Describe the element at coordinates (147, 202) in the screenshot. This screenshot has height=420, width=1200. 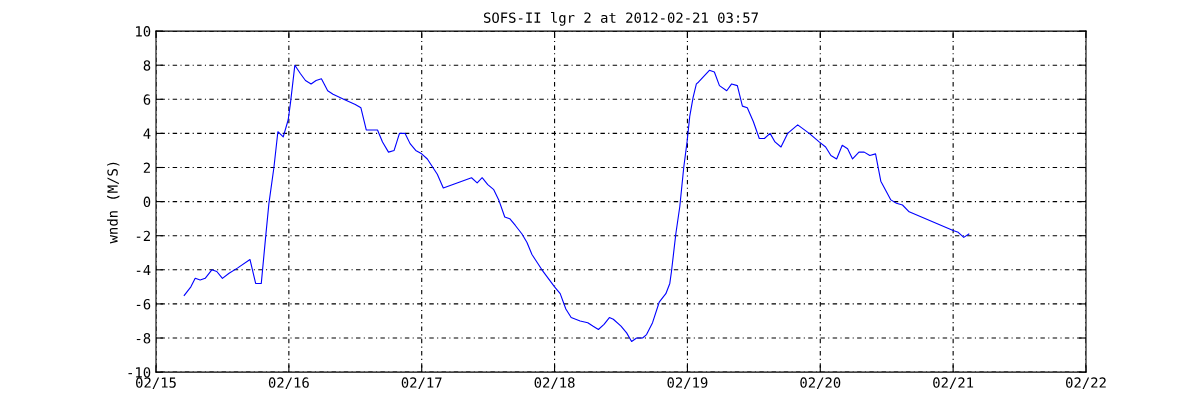
I see `y-tick-label: 0` at that location.